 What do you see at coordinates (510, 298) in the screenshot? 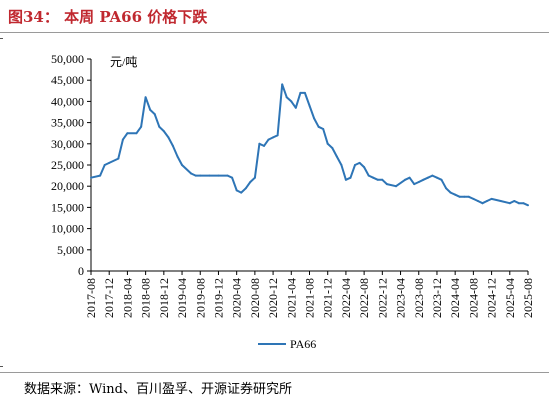
I see `x-tick-label: 2025-04` at bounding box center [510, 298].